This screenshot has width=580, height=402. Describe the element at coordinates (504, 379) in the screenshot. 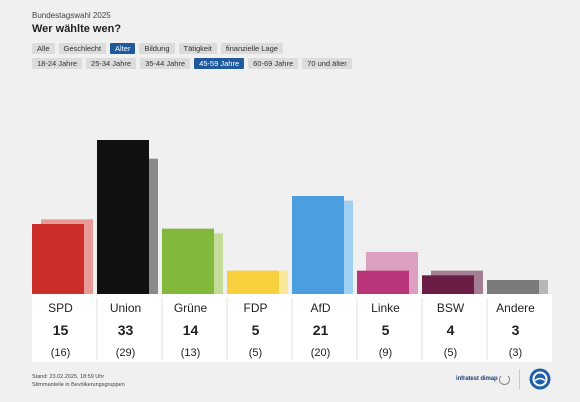

I see `refresh-icon` at that location.